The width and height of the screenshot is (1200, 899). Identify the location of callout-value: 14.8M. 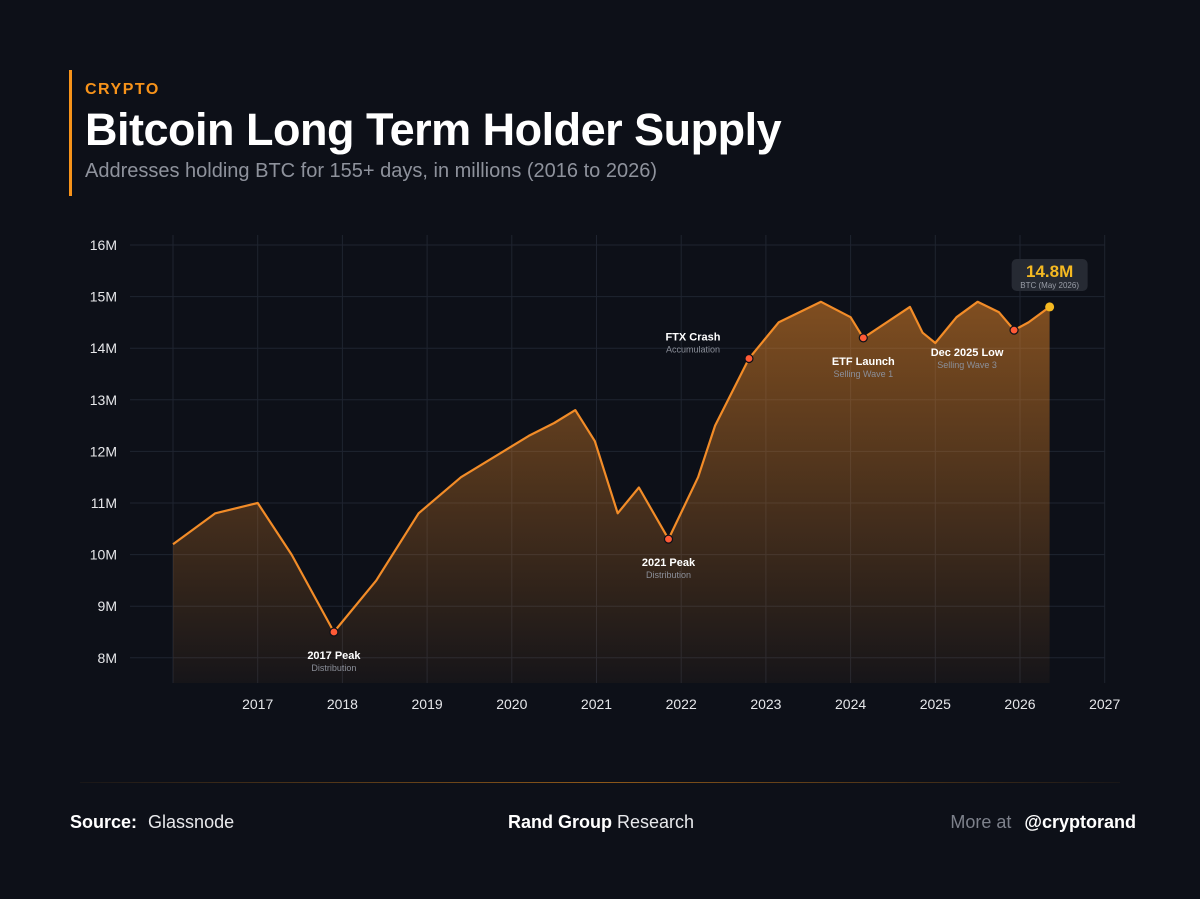
(1049, 271).